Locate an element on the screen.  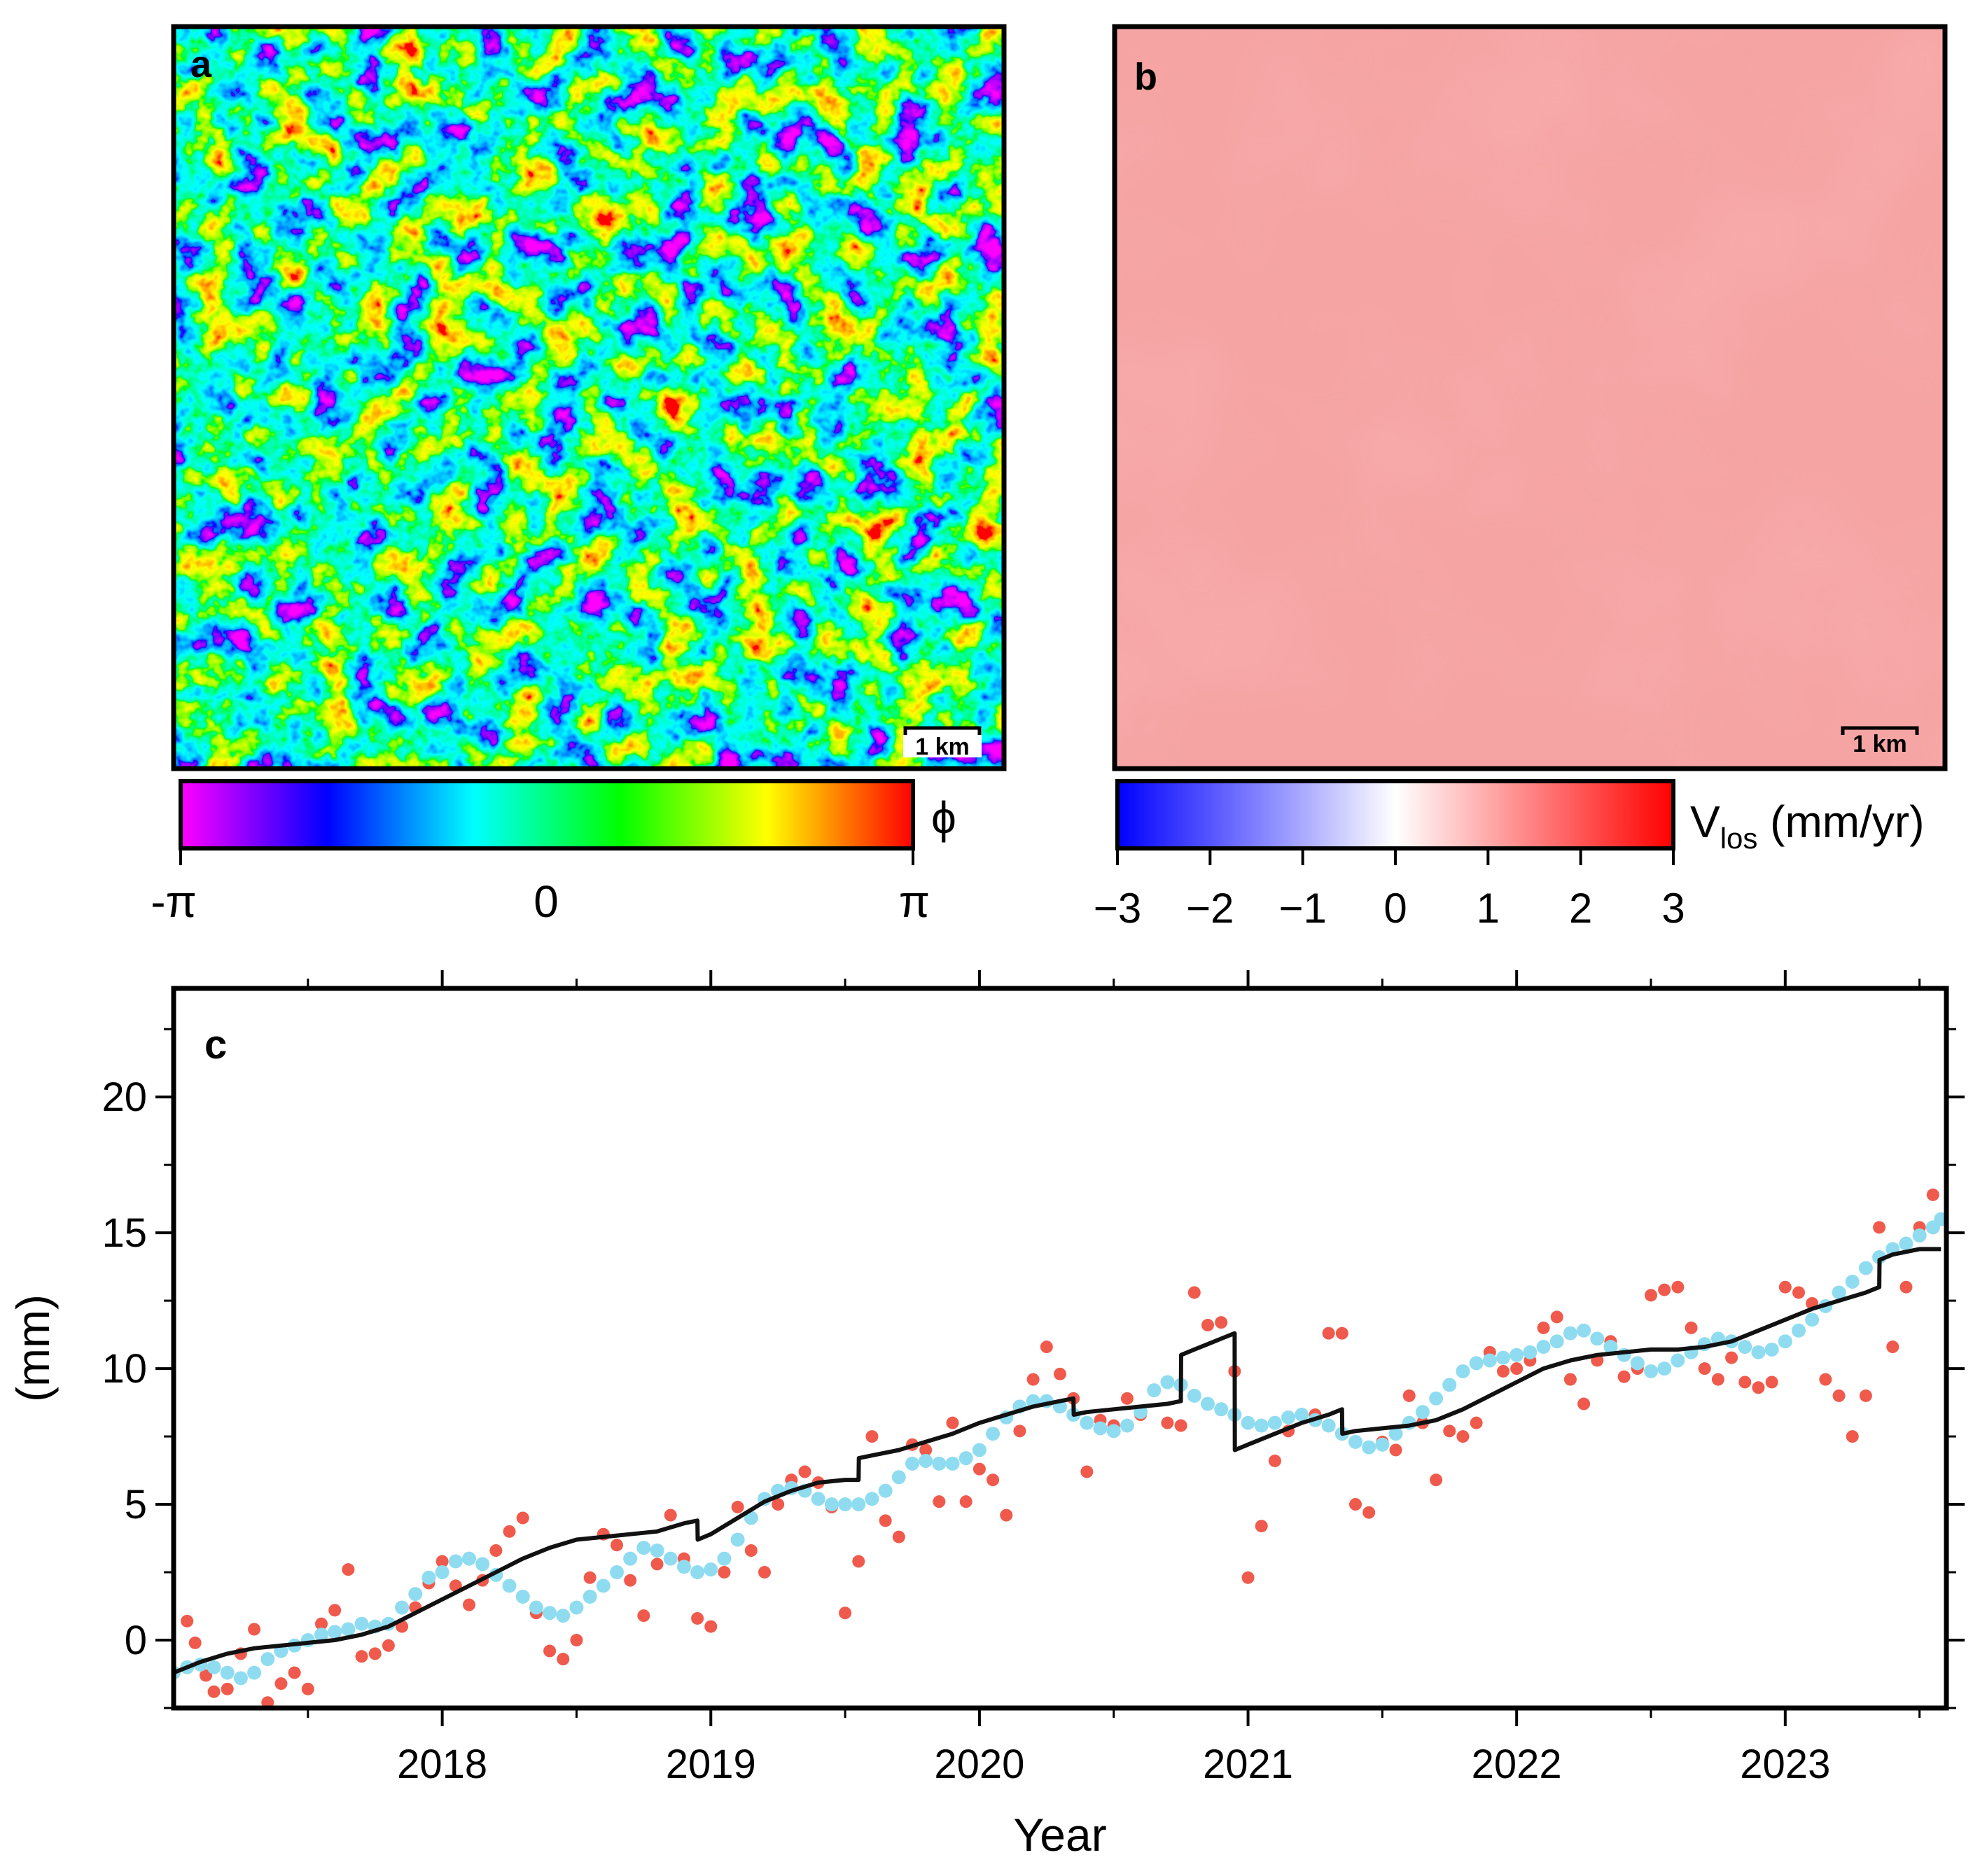
panel-b-letter: b is located at coordinates (1145, 77).